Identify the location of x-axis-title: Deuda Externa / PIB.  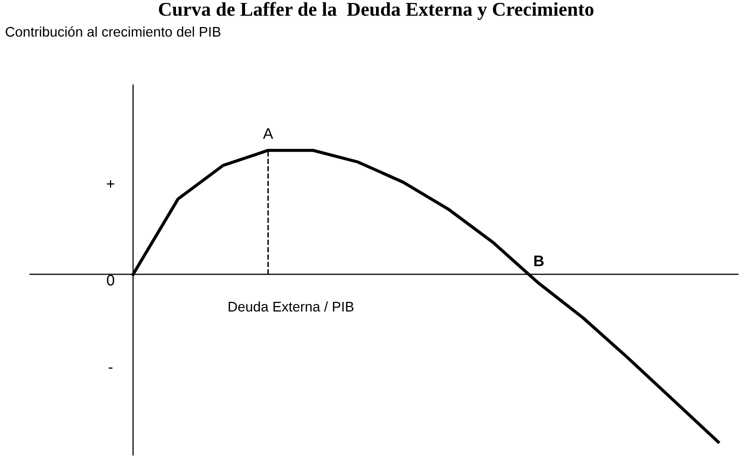
(291, 306).